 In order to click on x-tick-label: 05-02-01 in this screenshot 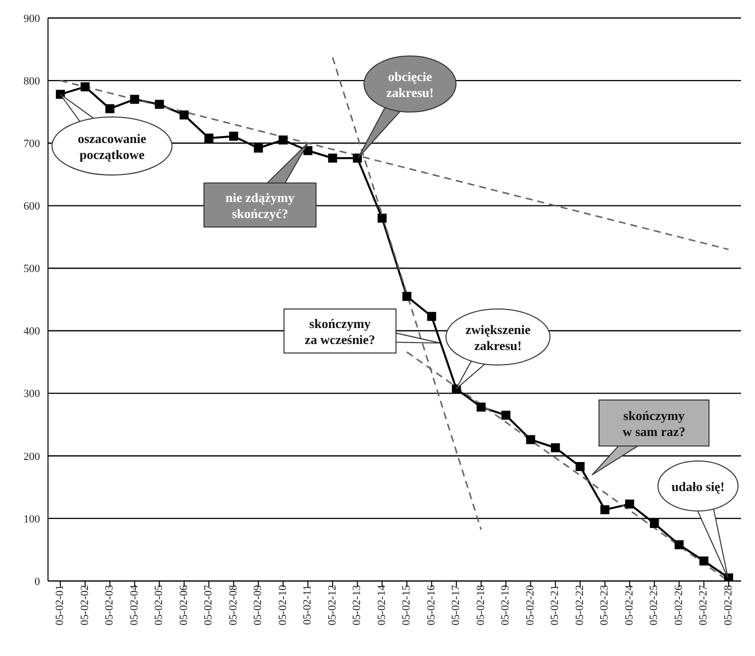, I will do `click(60, 605)`.